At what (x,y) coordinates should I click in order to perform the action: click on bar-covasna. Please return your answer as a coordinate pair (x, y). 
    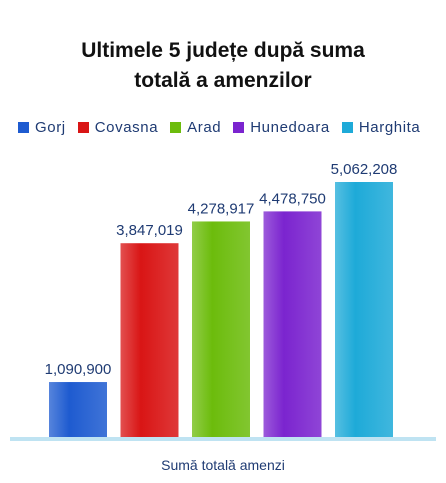
    Looking at the image, I should click on (149, 340).